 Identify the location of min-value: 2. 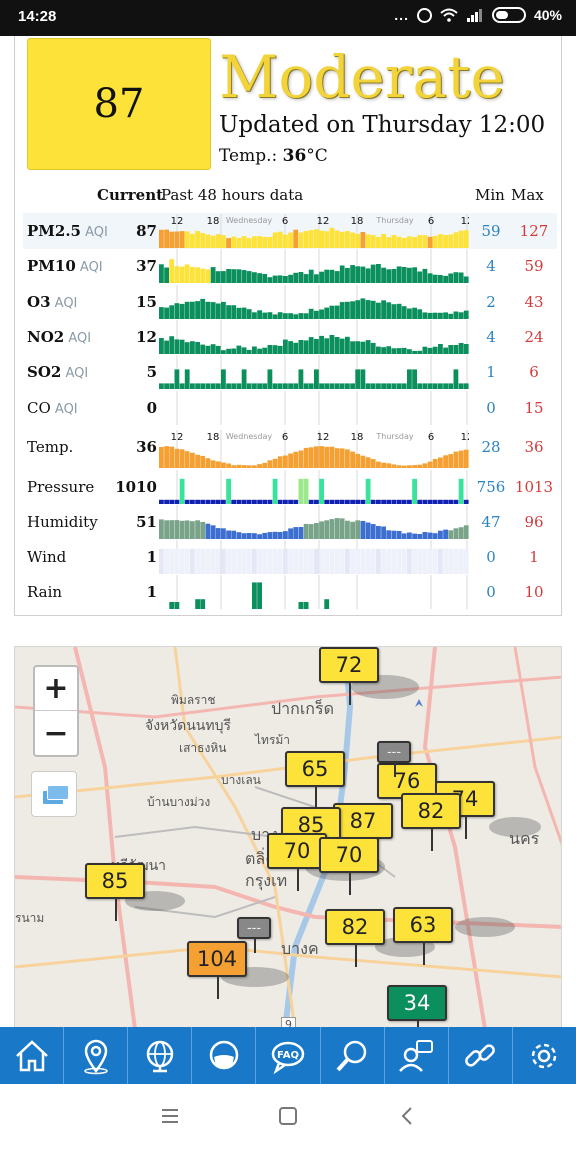
(491, 302).